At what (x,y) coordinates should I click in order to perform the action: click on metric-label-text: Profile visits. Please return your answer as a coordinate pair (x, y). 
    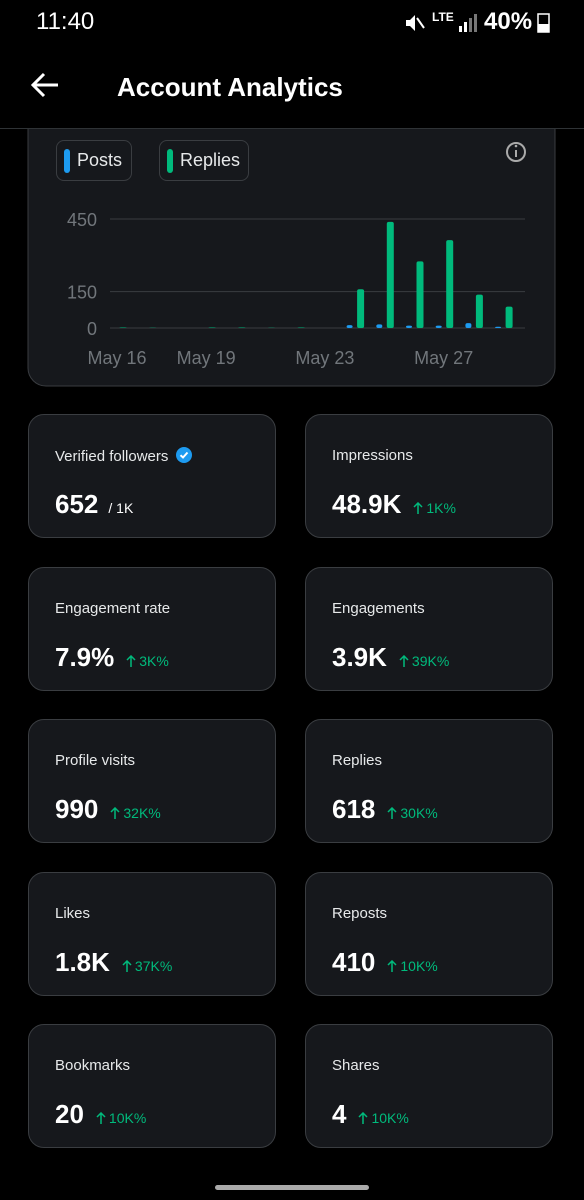
    Looking at the image, I should click on (95, 760).